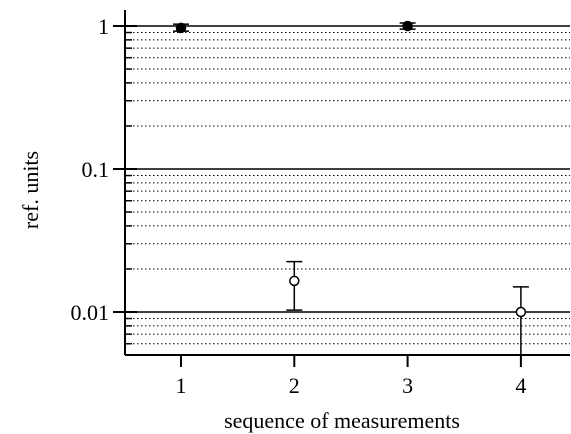 Image resolution: width=571 pixels, height=434 pixels. What do you see at coordinates (351, 376) in the screenshot?
I see `x-ticks: 1 2 3 4` at bounding box center [351, 376].